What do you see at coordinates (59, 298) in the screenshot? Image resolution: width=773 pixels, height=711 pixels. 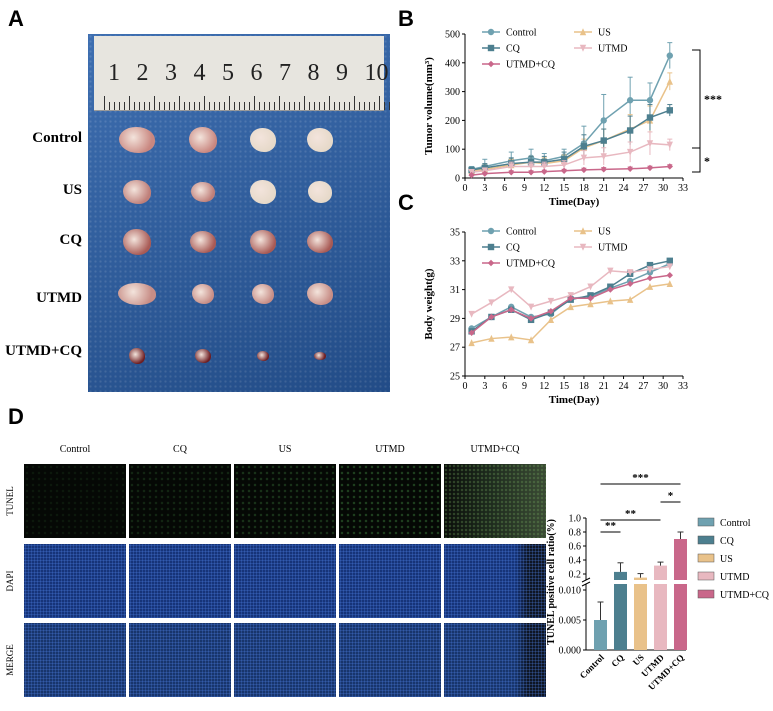 I see `group-label: UTMD` at bounding box center [59, 298].